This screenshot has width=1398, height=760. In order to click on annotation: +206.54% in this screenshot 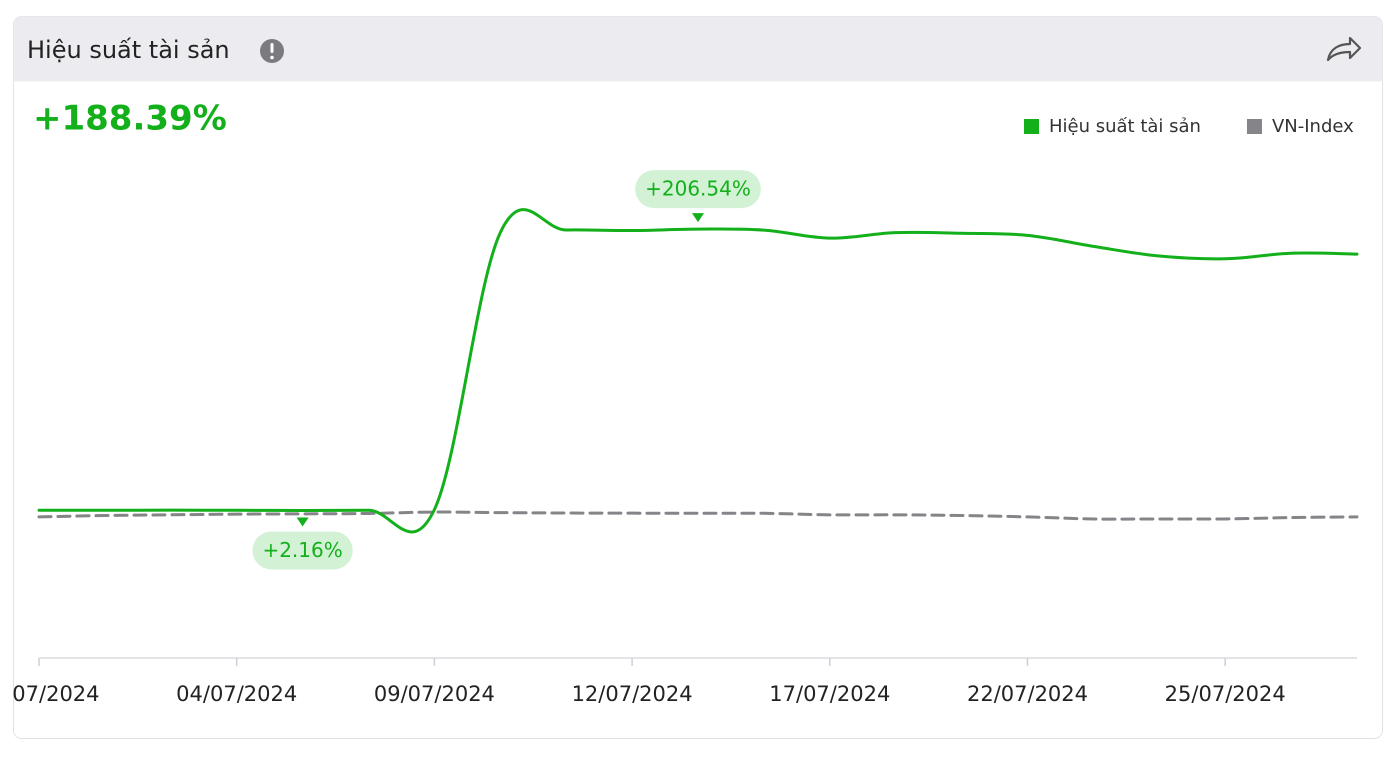, I will do `click(698, 196)`.